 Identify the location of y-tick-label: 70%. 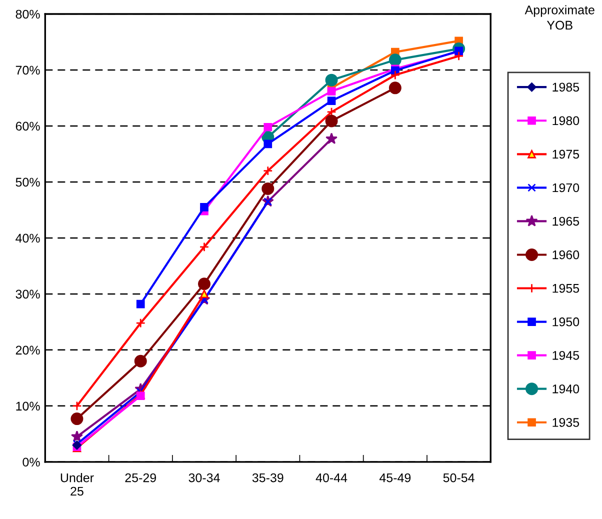
(28, 70).